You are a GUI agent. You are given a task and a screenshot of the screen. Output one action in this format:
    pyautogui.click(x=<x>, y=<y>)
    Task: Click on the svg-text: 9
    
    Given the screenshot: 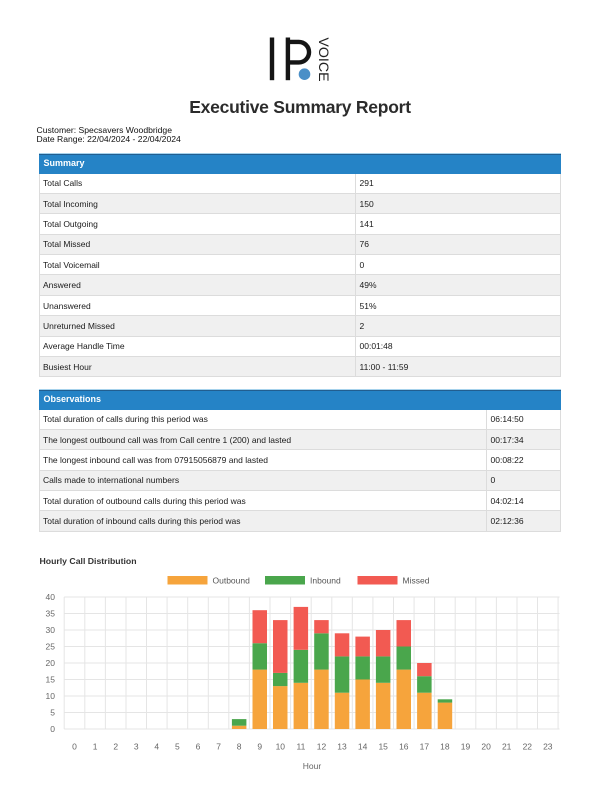 What is the action you would take?
    pyautogui.click(x=259, y=747)
    